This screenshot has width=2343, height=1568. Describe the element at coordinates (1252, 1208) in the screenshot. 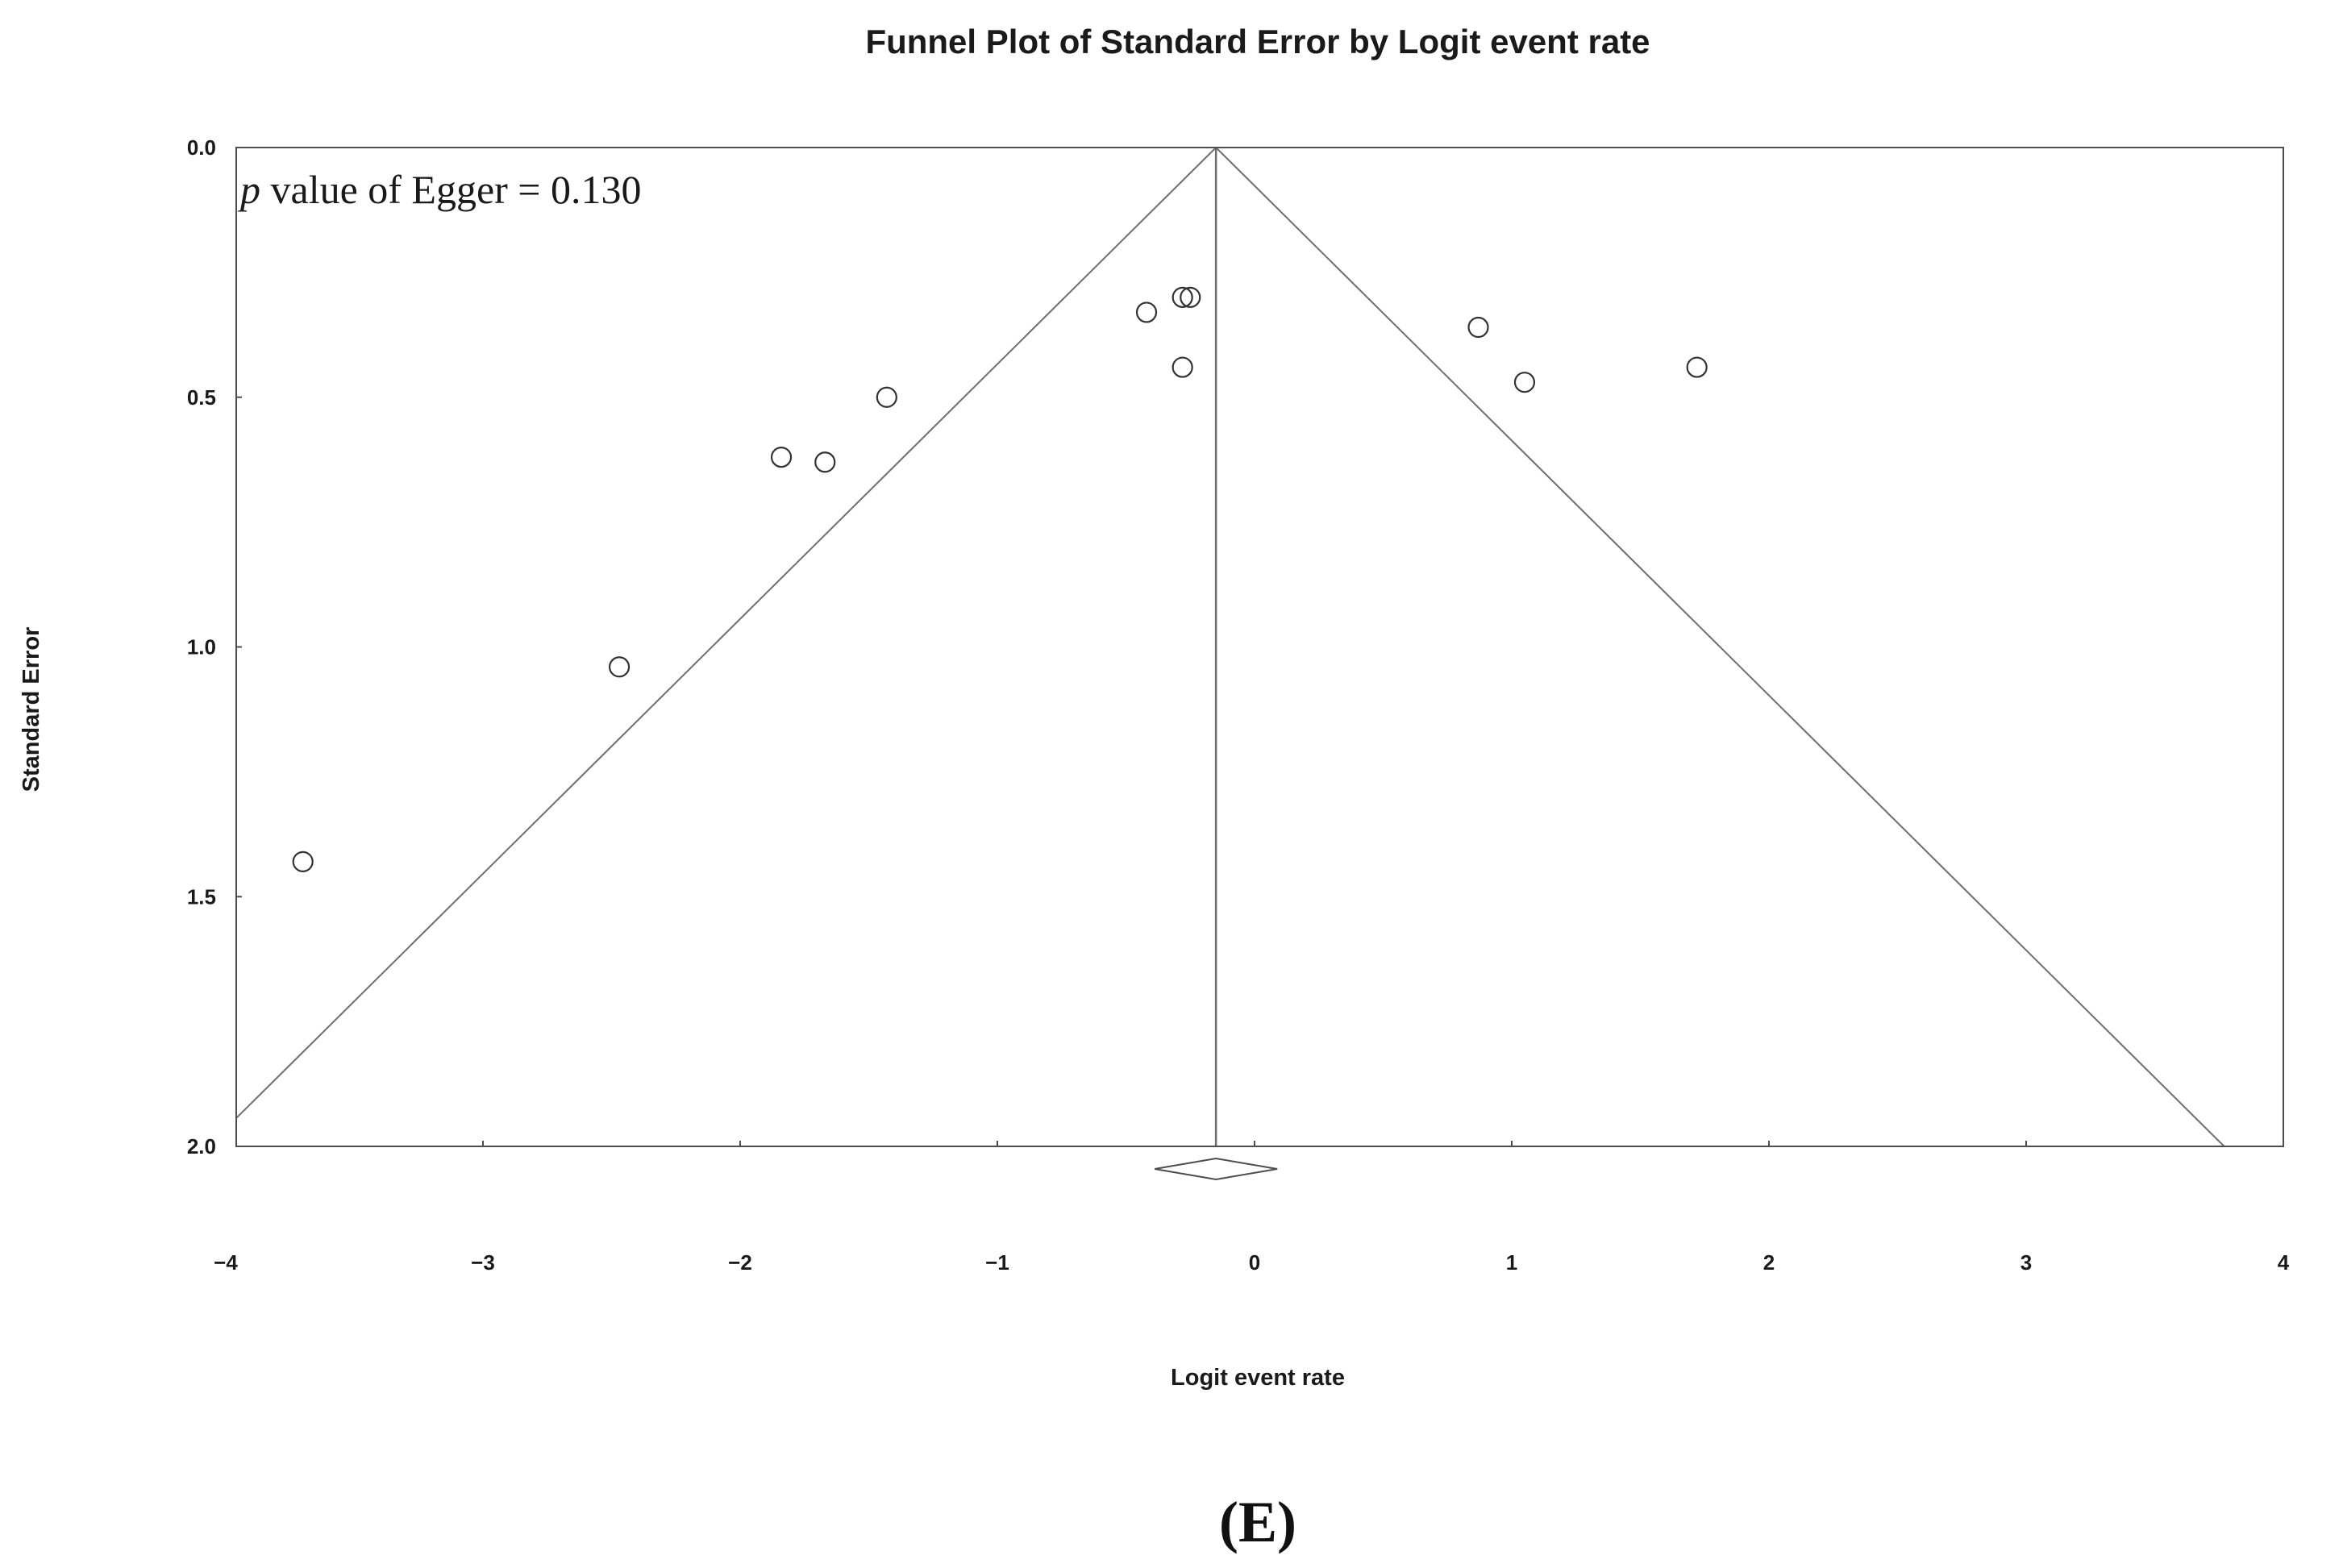

I see `x-axis-ticks: −4 −3 −2 −1 0 1 2 3 4` at that location.